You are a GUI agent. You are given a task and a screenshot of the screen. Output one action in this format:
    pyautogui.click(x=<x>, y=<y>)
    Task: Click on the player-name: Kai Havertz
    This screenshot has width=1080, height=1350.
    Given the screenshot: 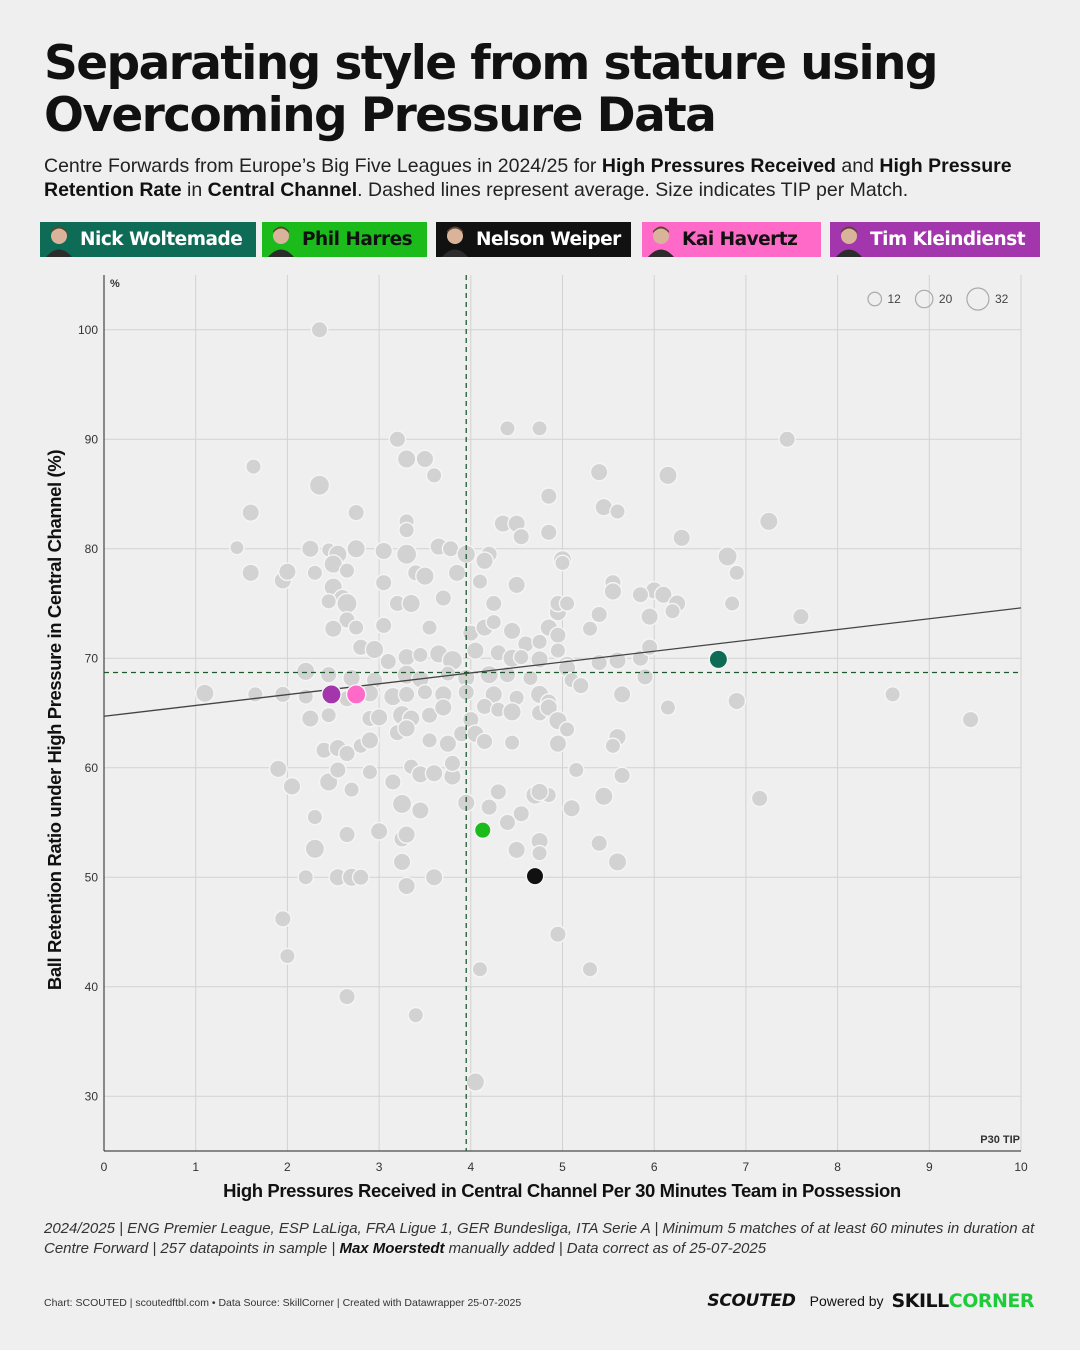 What is the action you would take?
    pyautogui.click(x=740, y=239)
    